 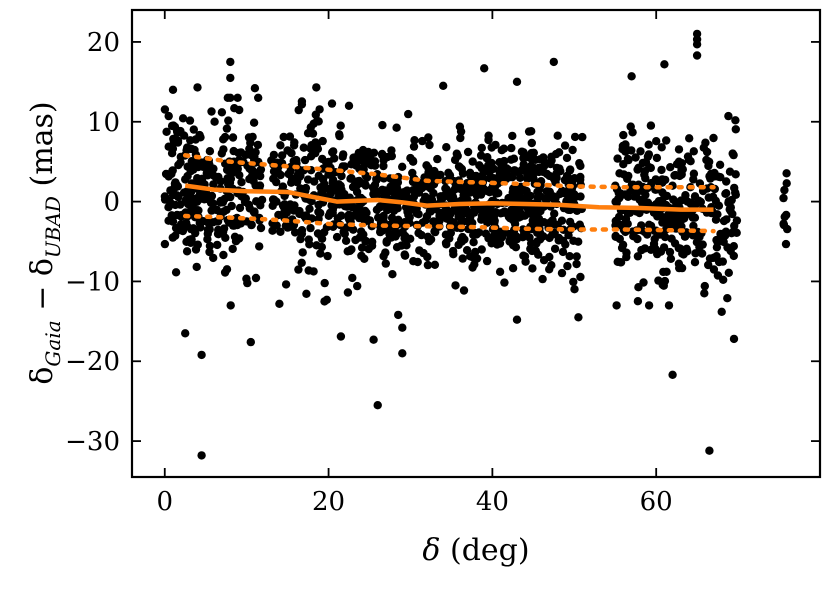 I want to click on x-tick-label: 60, so click(x=656, y=502).